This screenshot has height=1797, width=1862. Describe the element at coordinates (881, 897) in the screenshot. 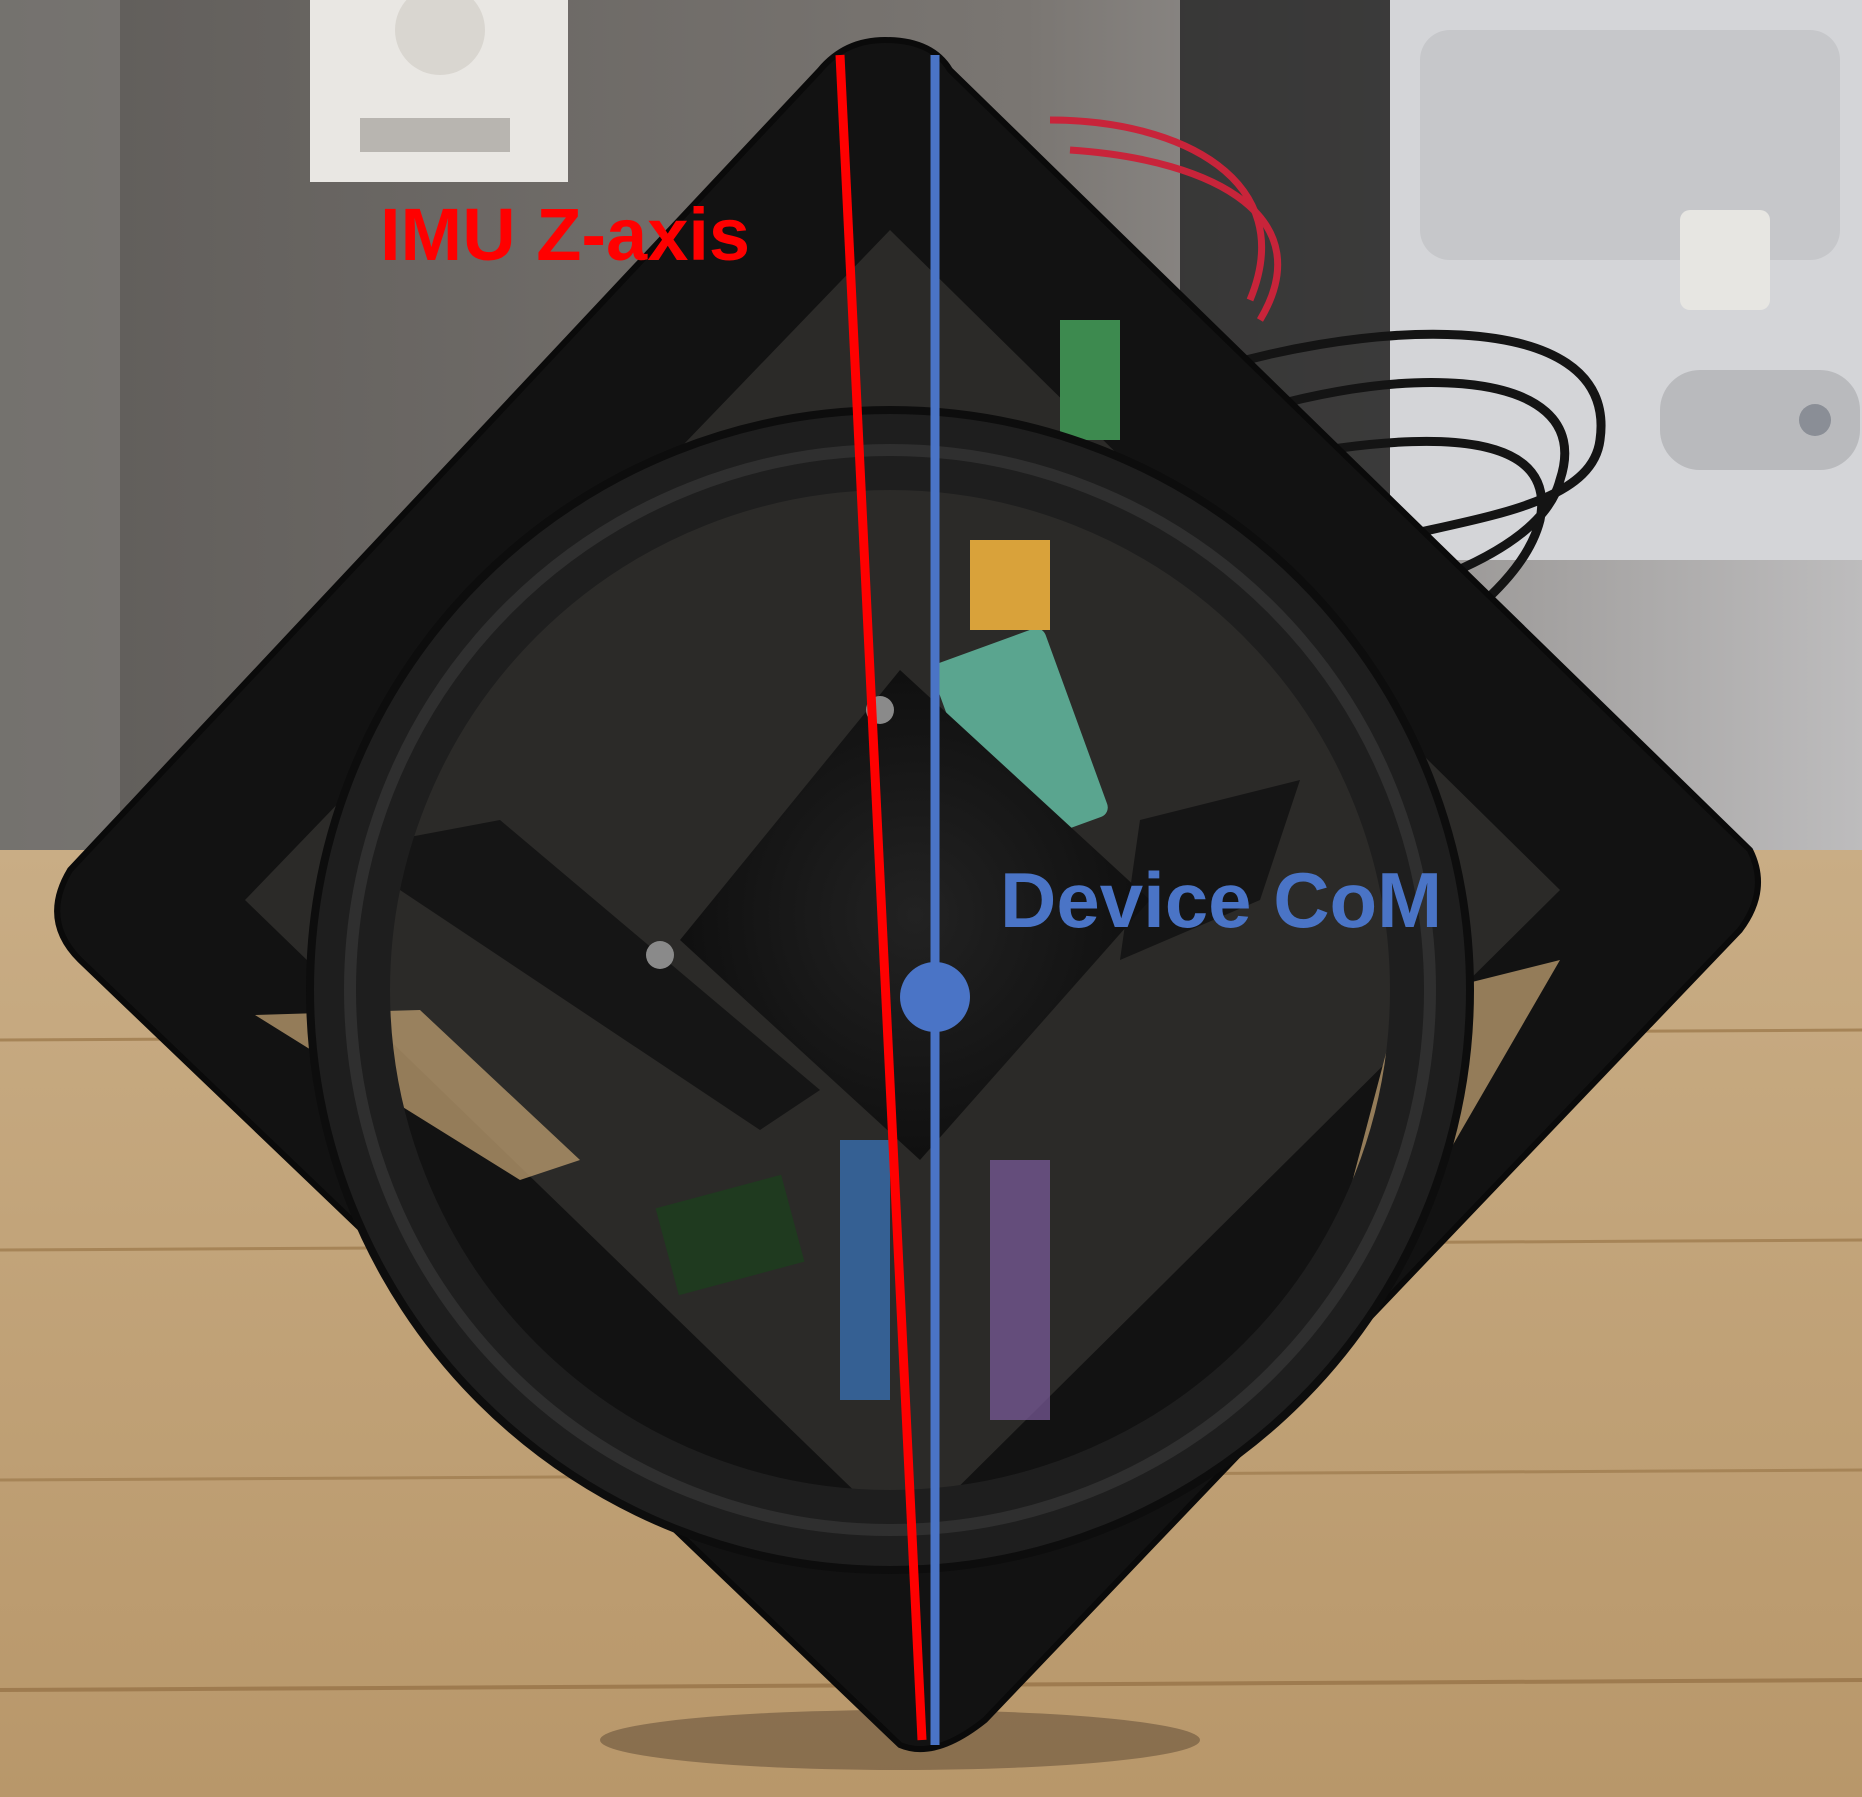

I see `imu-z-axis-line` at that location.